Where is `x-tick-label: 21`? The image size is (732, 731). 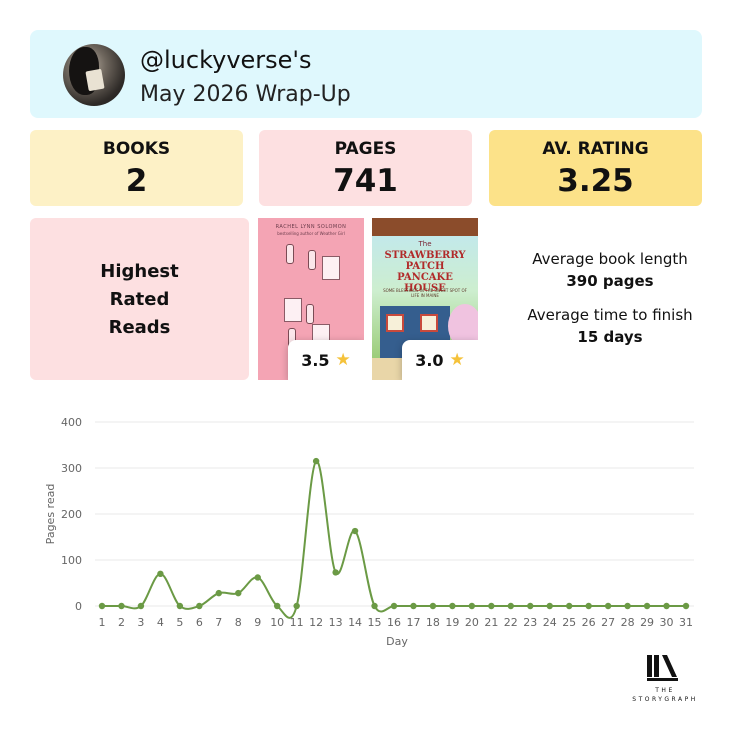 x-tick-label: 21 is located at coordinates (491, 622).